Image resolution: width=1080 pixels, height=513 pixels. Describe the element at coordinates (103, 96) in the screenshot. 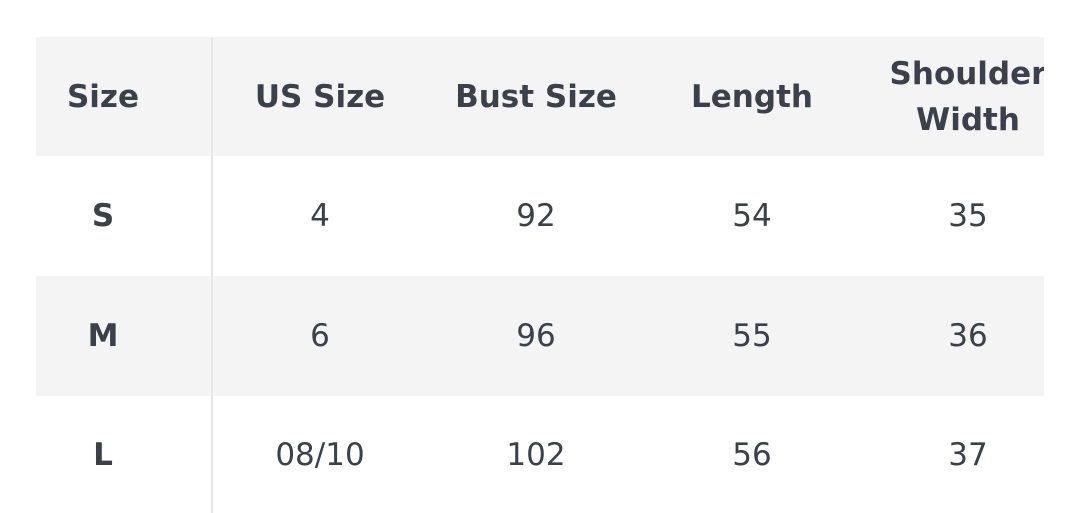

I see `table-cell: Size` at that location.